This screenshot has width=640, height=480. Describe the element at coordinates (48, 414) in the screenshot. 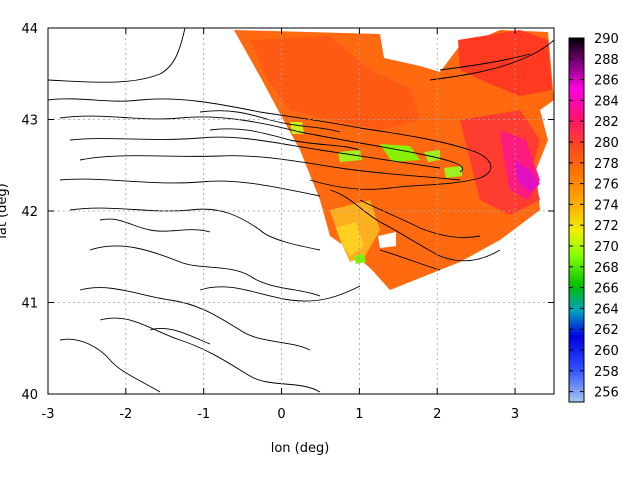

I see `x-tick-label: -3` at that location.